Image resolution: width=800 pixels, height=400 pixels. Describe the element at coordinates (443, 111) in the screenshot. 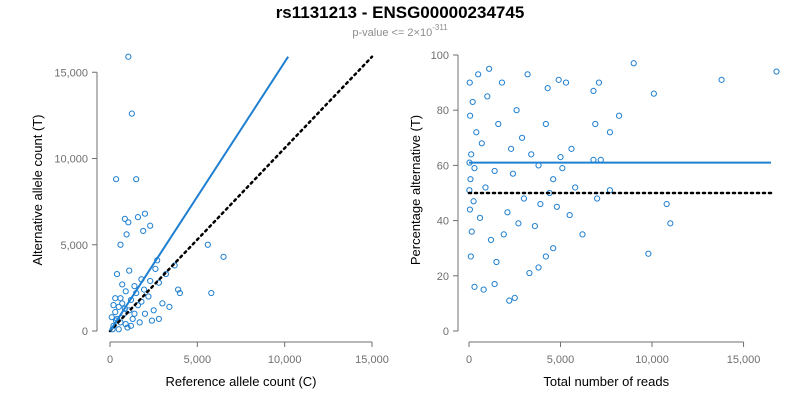

I see `y-tick-label: 80` at that location.